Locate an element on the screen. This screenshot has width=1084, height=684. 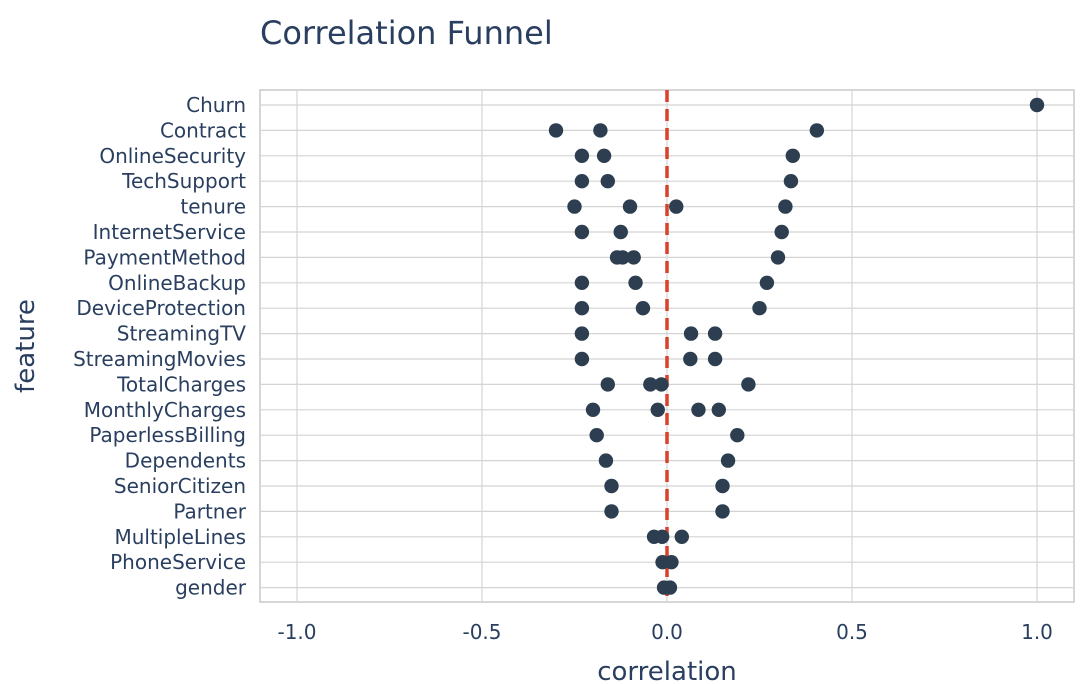
y-tick-label: DeviceProtection is located at coordinates (161, 308).